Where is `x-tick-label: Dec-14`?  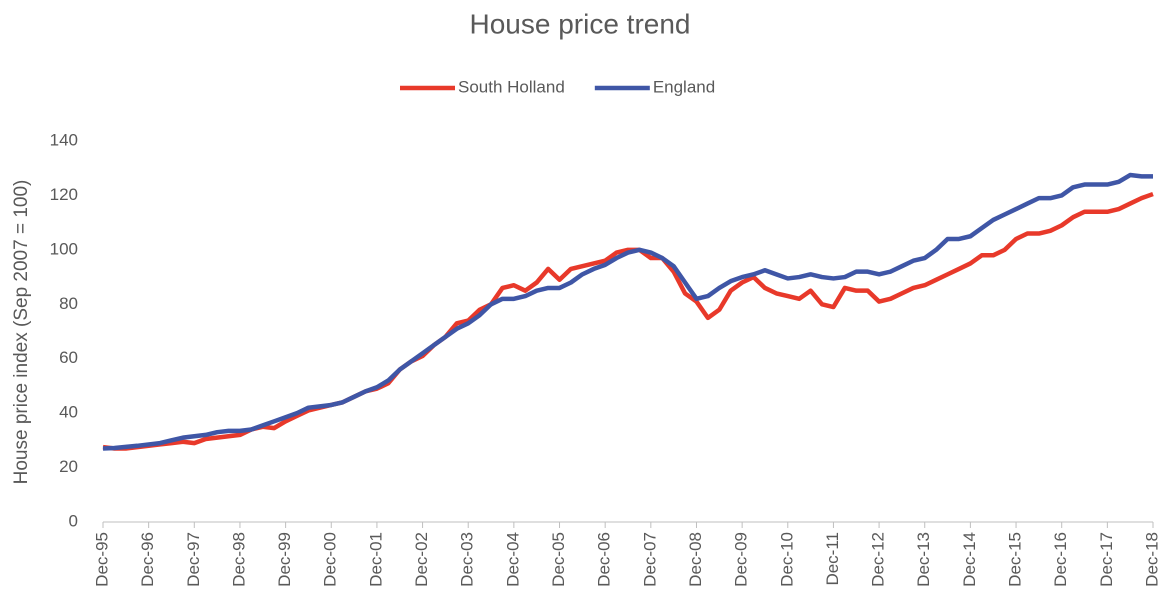
x-tick-label: Dec-14 is located at coordinates (969, 559).